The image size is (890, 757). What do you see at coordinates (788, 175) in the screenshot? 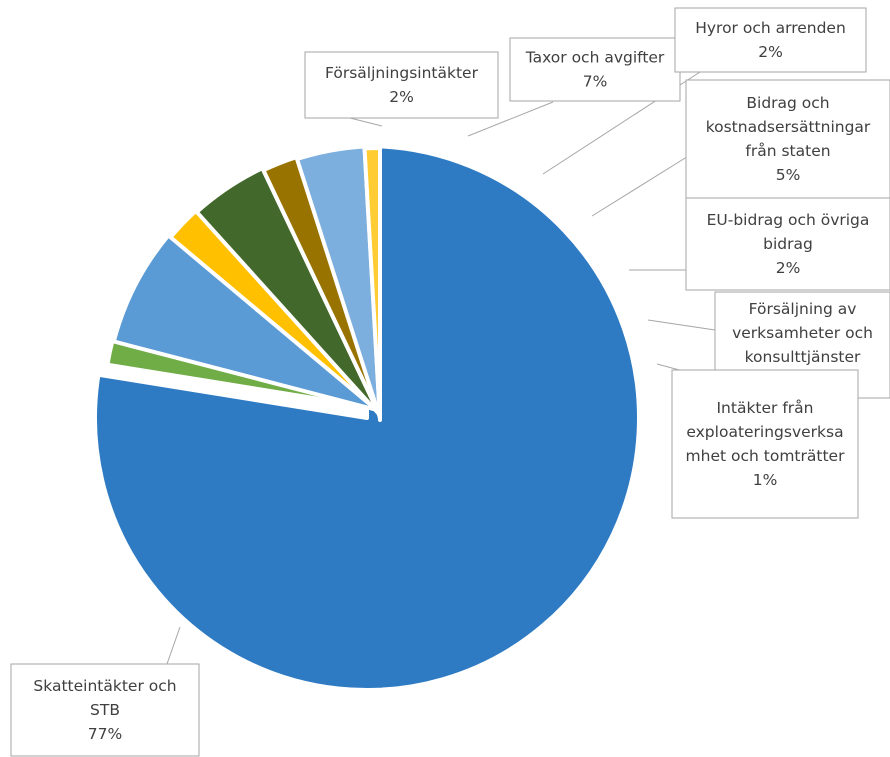
I see `slice-percent-label: 5%` at bounding box center [788, 175].